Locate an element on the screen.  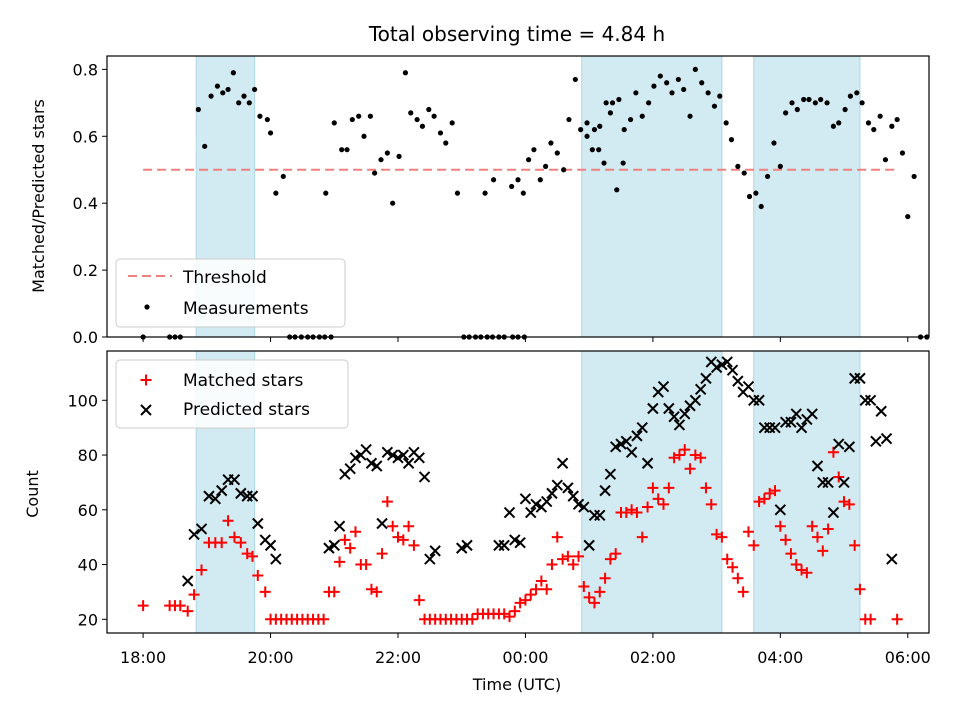
chart-title: Total observing time = 4.84 h is located at coordinates (516, 34).